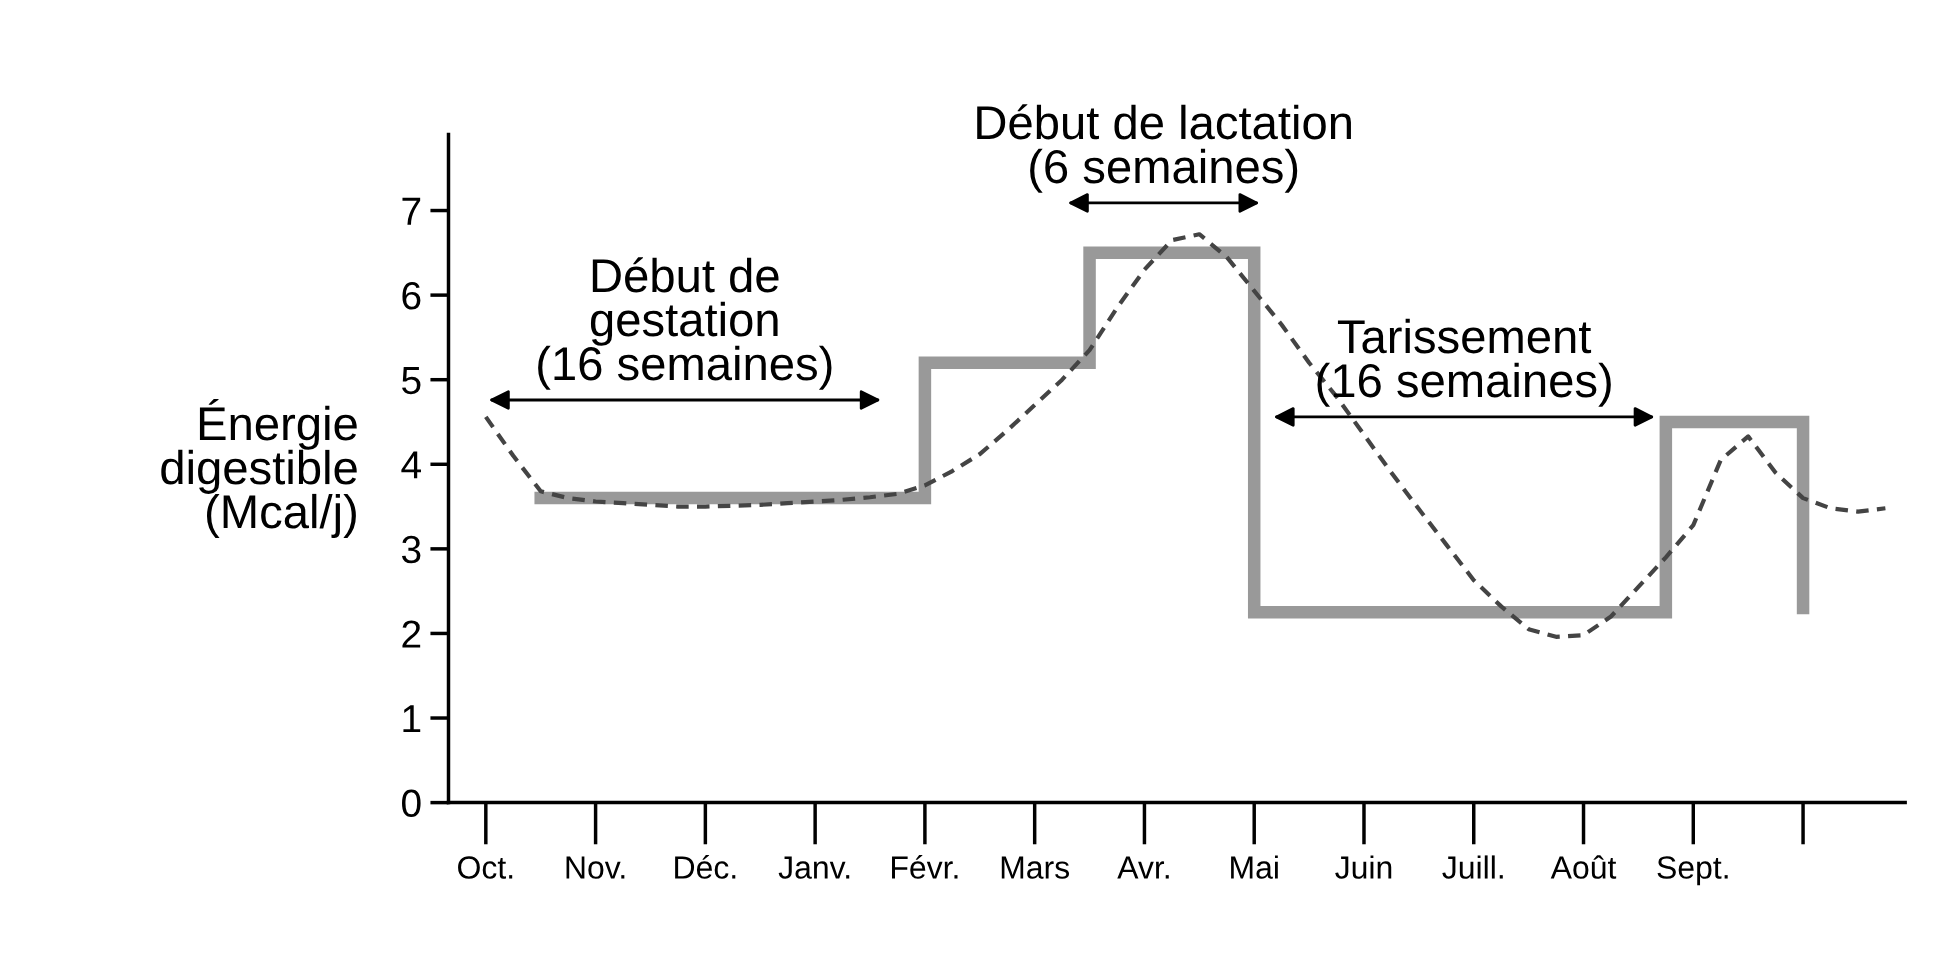 Image resolution: width=1950 pixels, height=967 pixels. What do you see at coordinates (595, 867) in the screenshot?
I see `x-tick-label: Nov.` at bounding box center [595, 867].